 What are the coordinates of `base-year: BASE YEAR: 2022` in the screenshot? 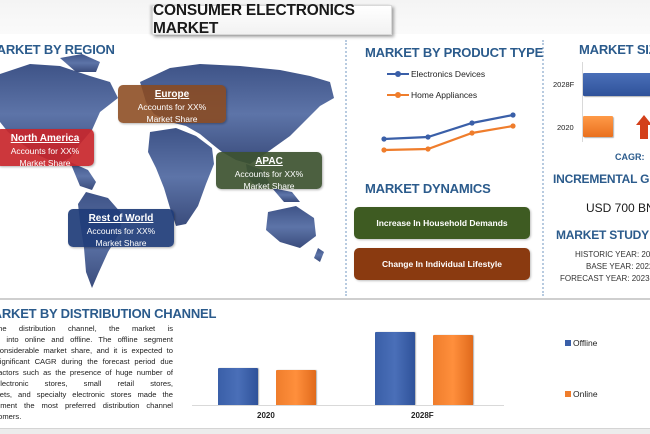 It's located at (618, 266).